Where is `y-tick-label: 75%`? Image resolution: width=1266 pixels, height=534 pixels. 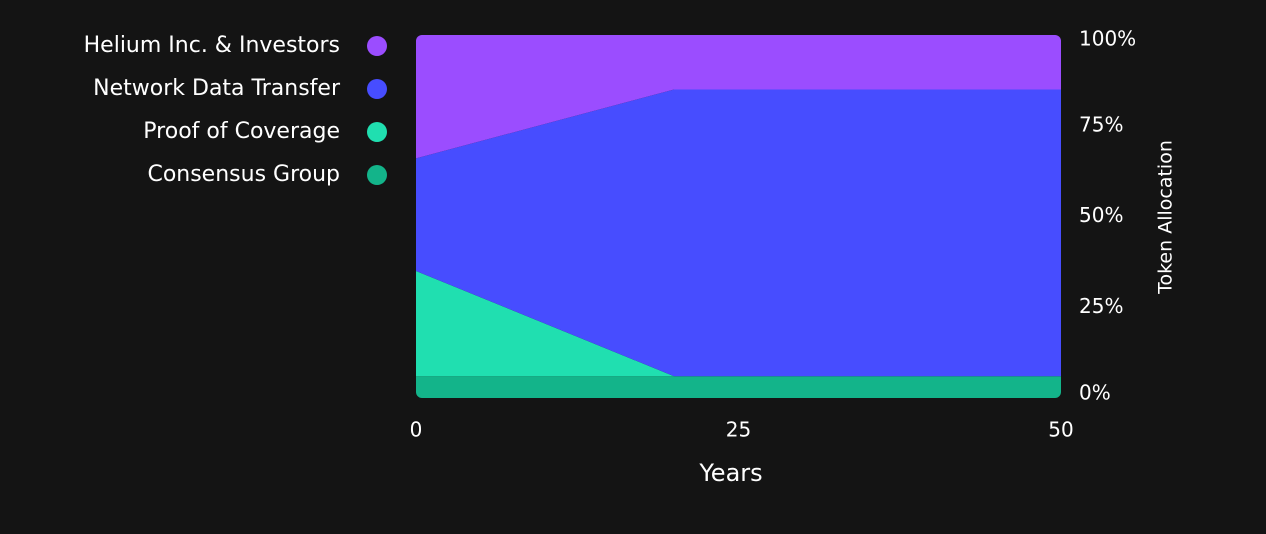 y-tick-label: 75% is located at coordinates (1101, 124).